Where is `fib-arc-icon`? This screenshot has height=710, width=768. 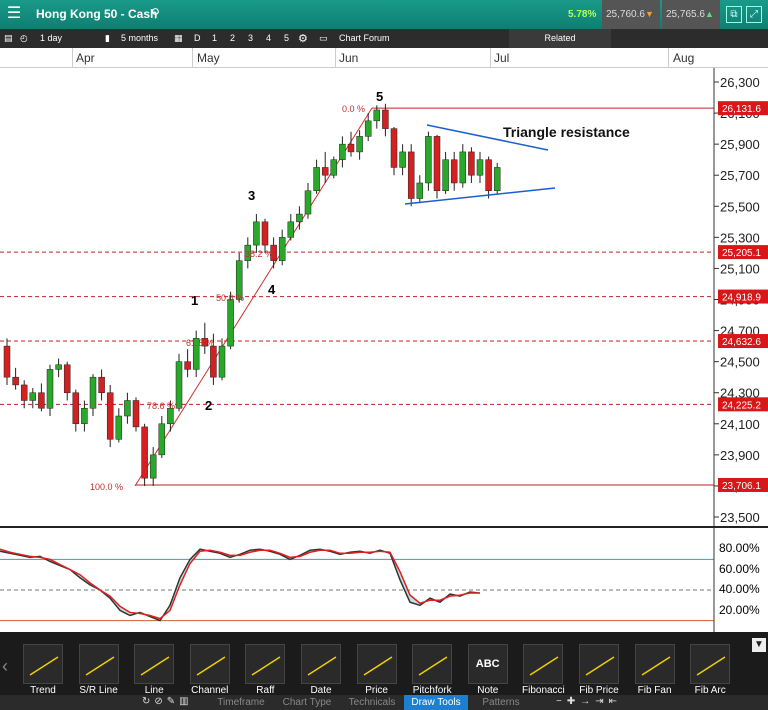
fib-arc-icon is located at coordinates (711, 666).